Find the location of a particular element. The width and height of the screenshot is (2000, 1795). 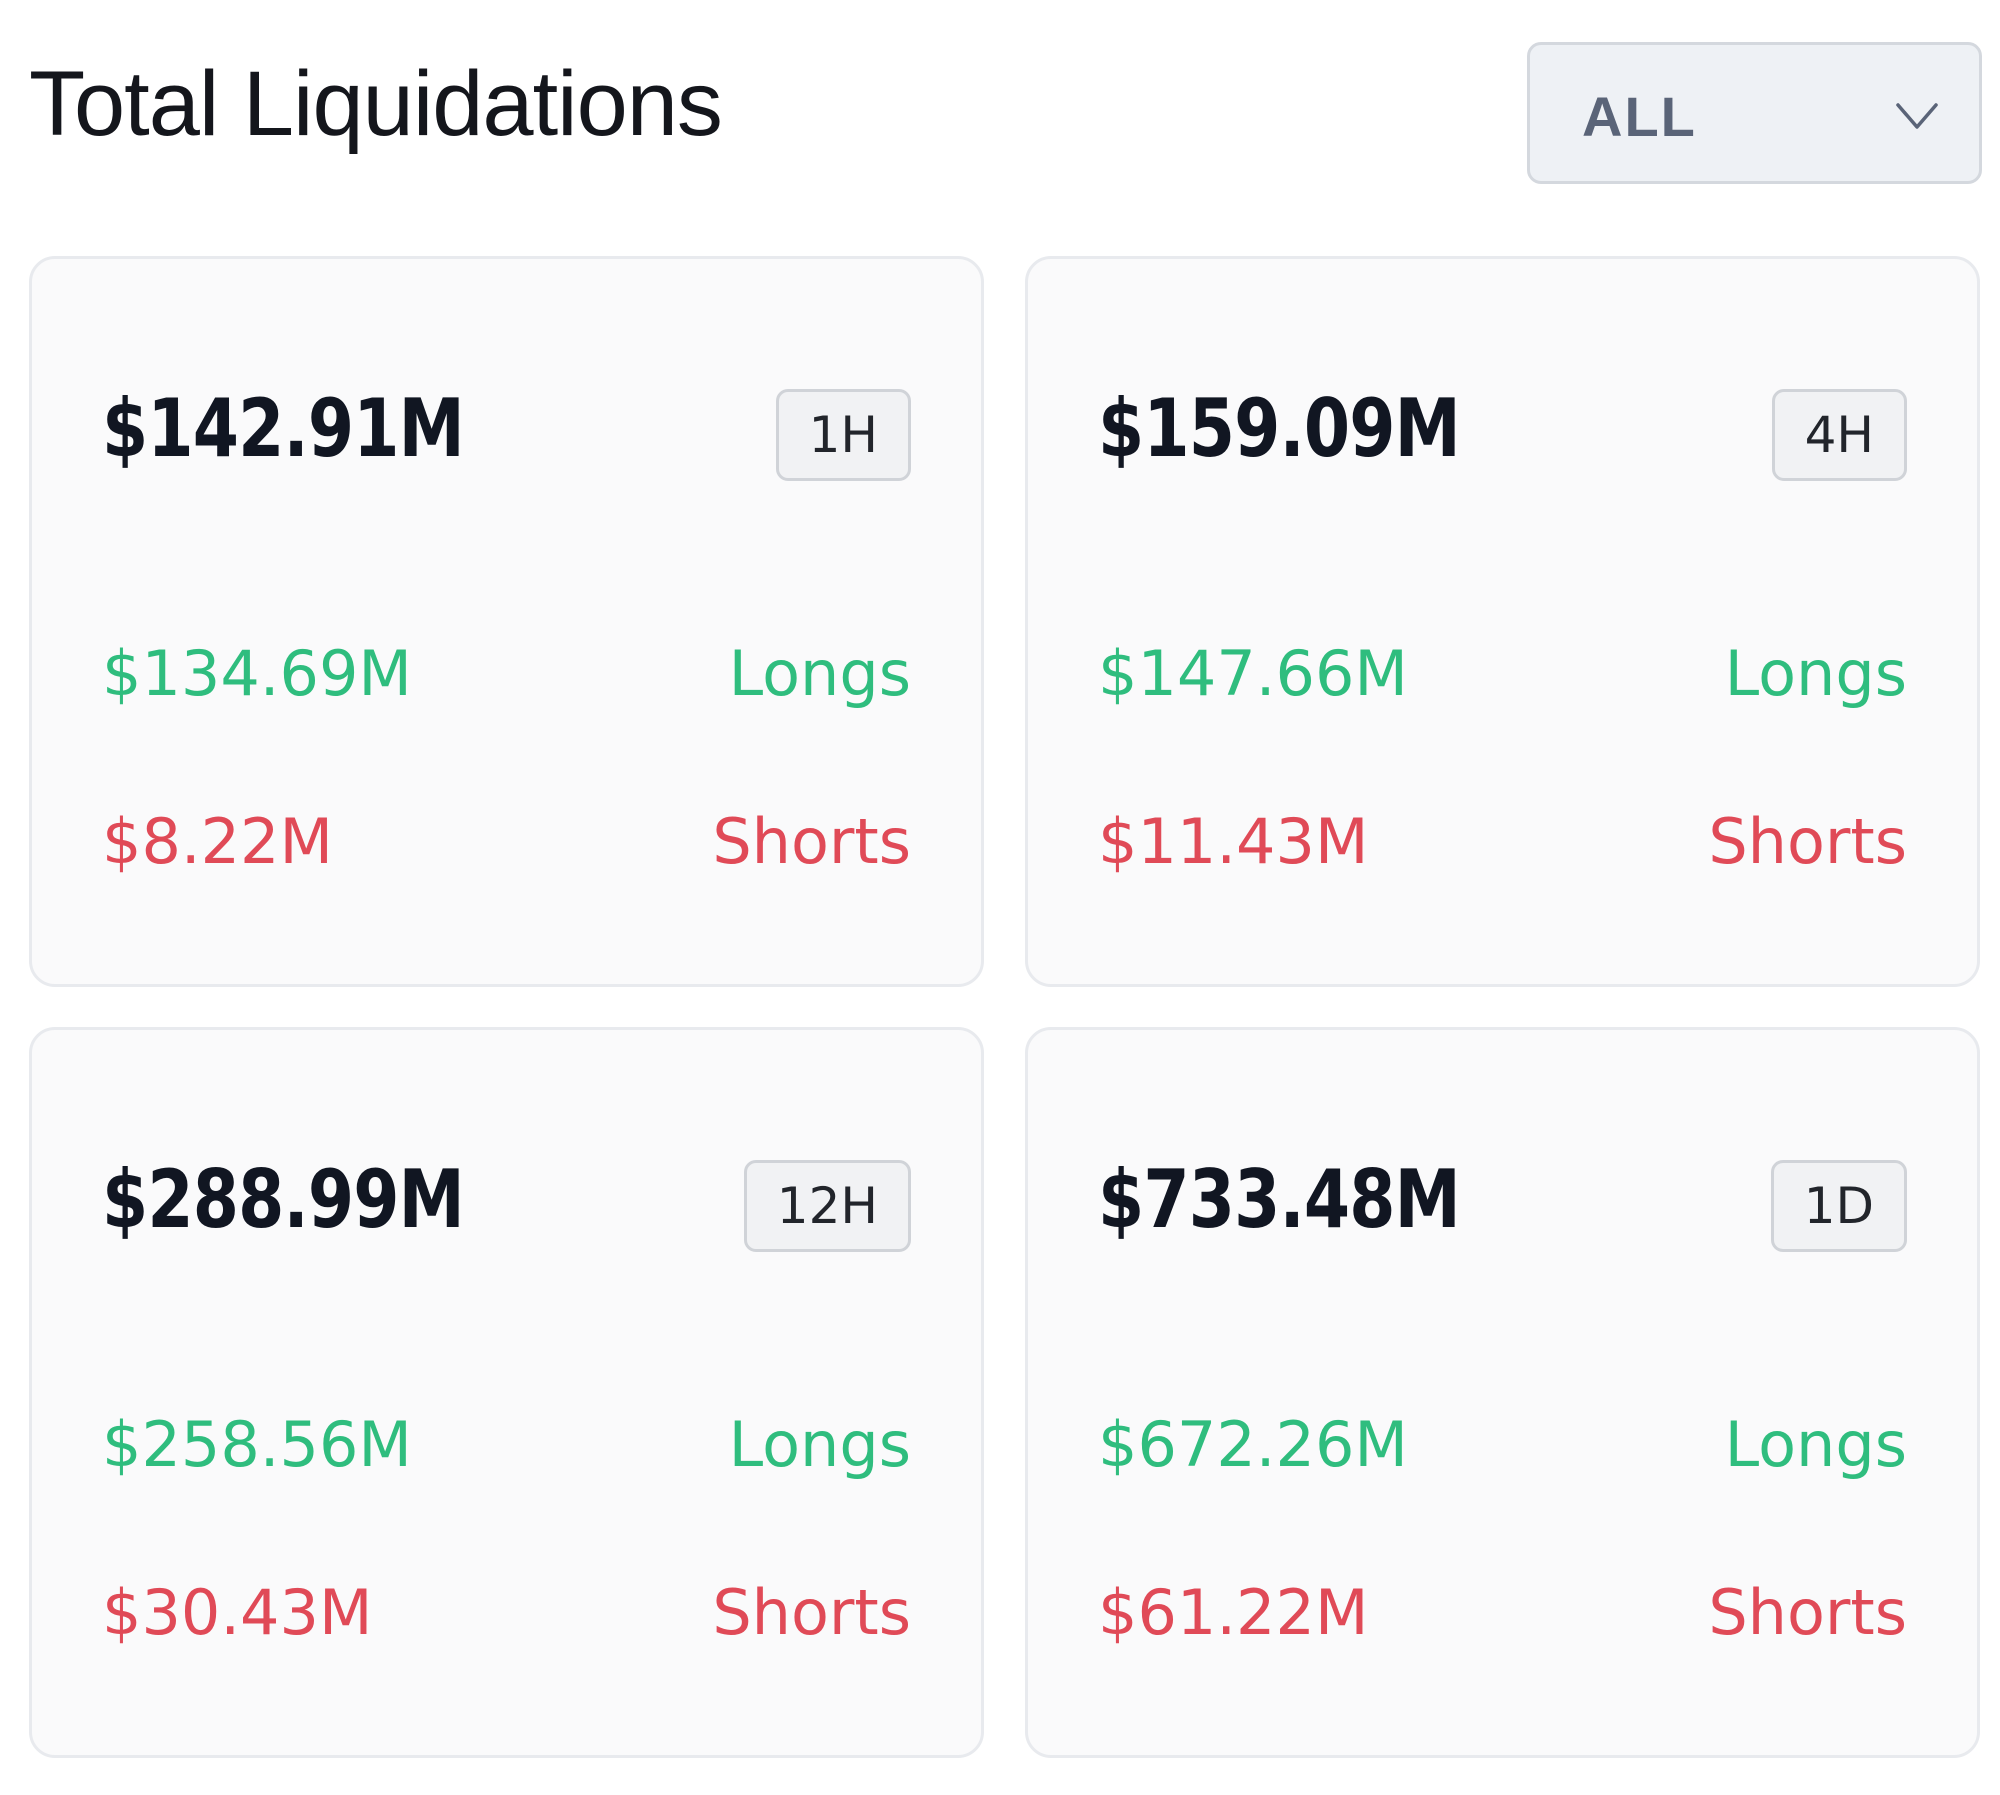

filter-dropdown-value: ALL is located at coordinates (1639, 116).